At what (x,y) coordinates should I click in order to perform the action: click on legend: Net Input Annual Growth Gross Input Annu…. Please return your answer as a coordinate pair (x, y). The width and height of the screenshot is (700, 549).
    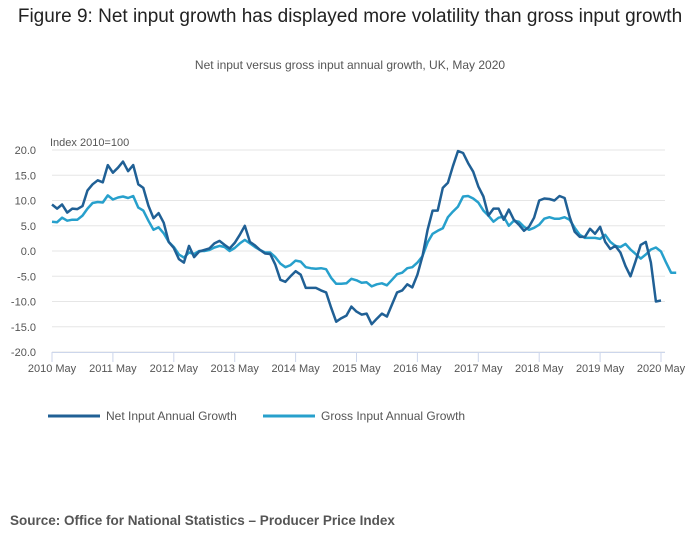
    Looking at the image, I should click on (256, 416).